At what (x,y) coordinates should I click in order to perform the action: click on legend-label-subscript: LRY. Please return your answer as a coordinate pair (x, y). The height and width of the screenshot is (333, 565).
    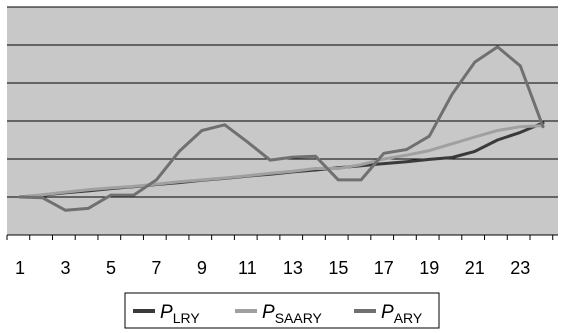
    Looking at the image, I should click on (187, 318).